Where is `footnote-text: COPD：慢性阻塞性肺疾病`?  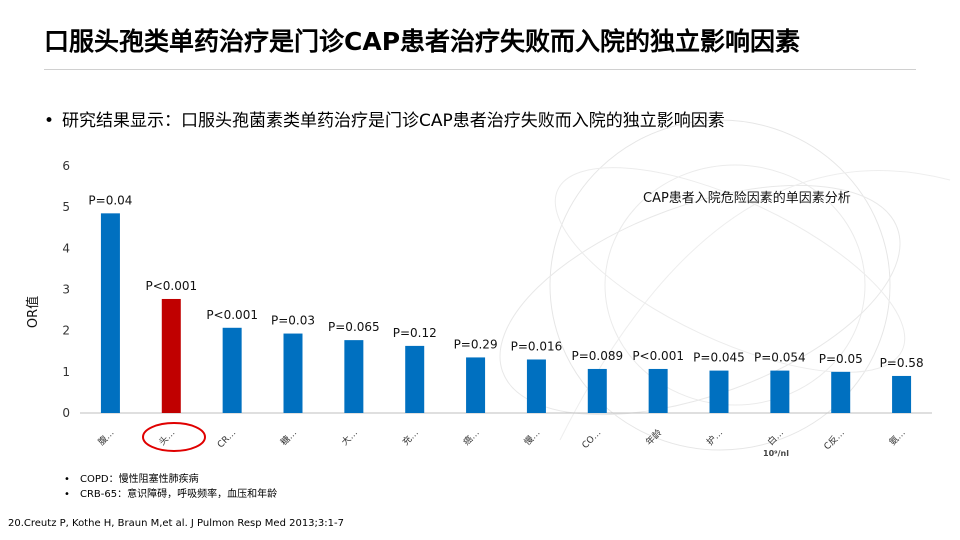 footnote-text: COPD：慢性阻塞性肺疾病 is located at coordinates (139, 479).